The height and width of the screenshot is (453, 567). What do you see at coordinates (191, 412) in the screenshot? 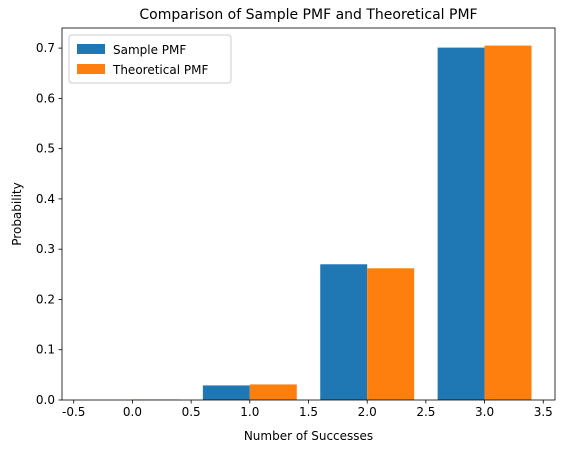
I see `x-tick-label: 0.5` at bounding box center [191, 412].